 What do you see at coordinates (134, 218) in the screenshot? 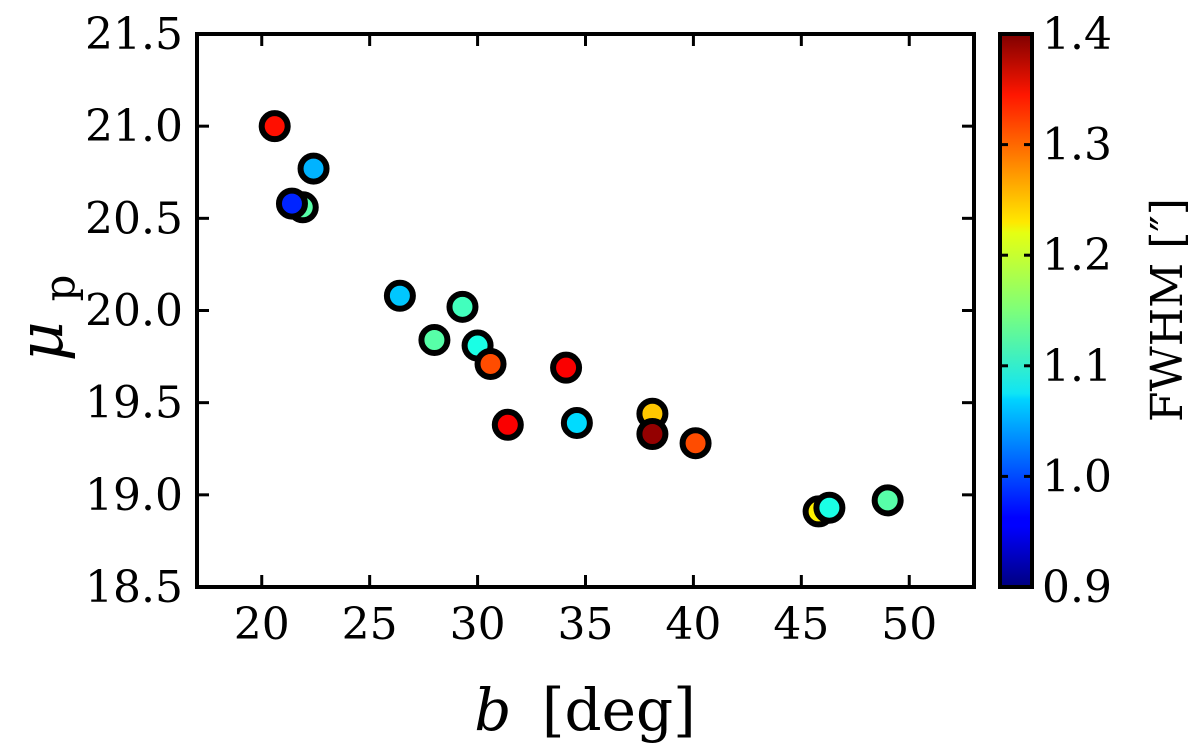
I see `y-tick-label: 20.5` at bounding box center [134, 218].